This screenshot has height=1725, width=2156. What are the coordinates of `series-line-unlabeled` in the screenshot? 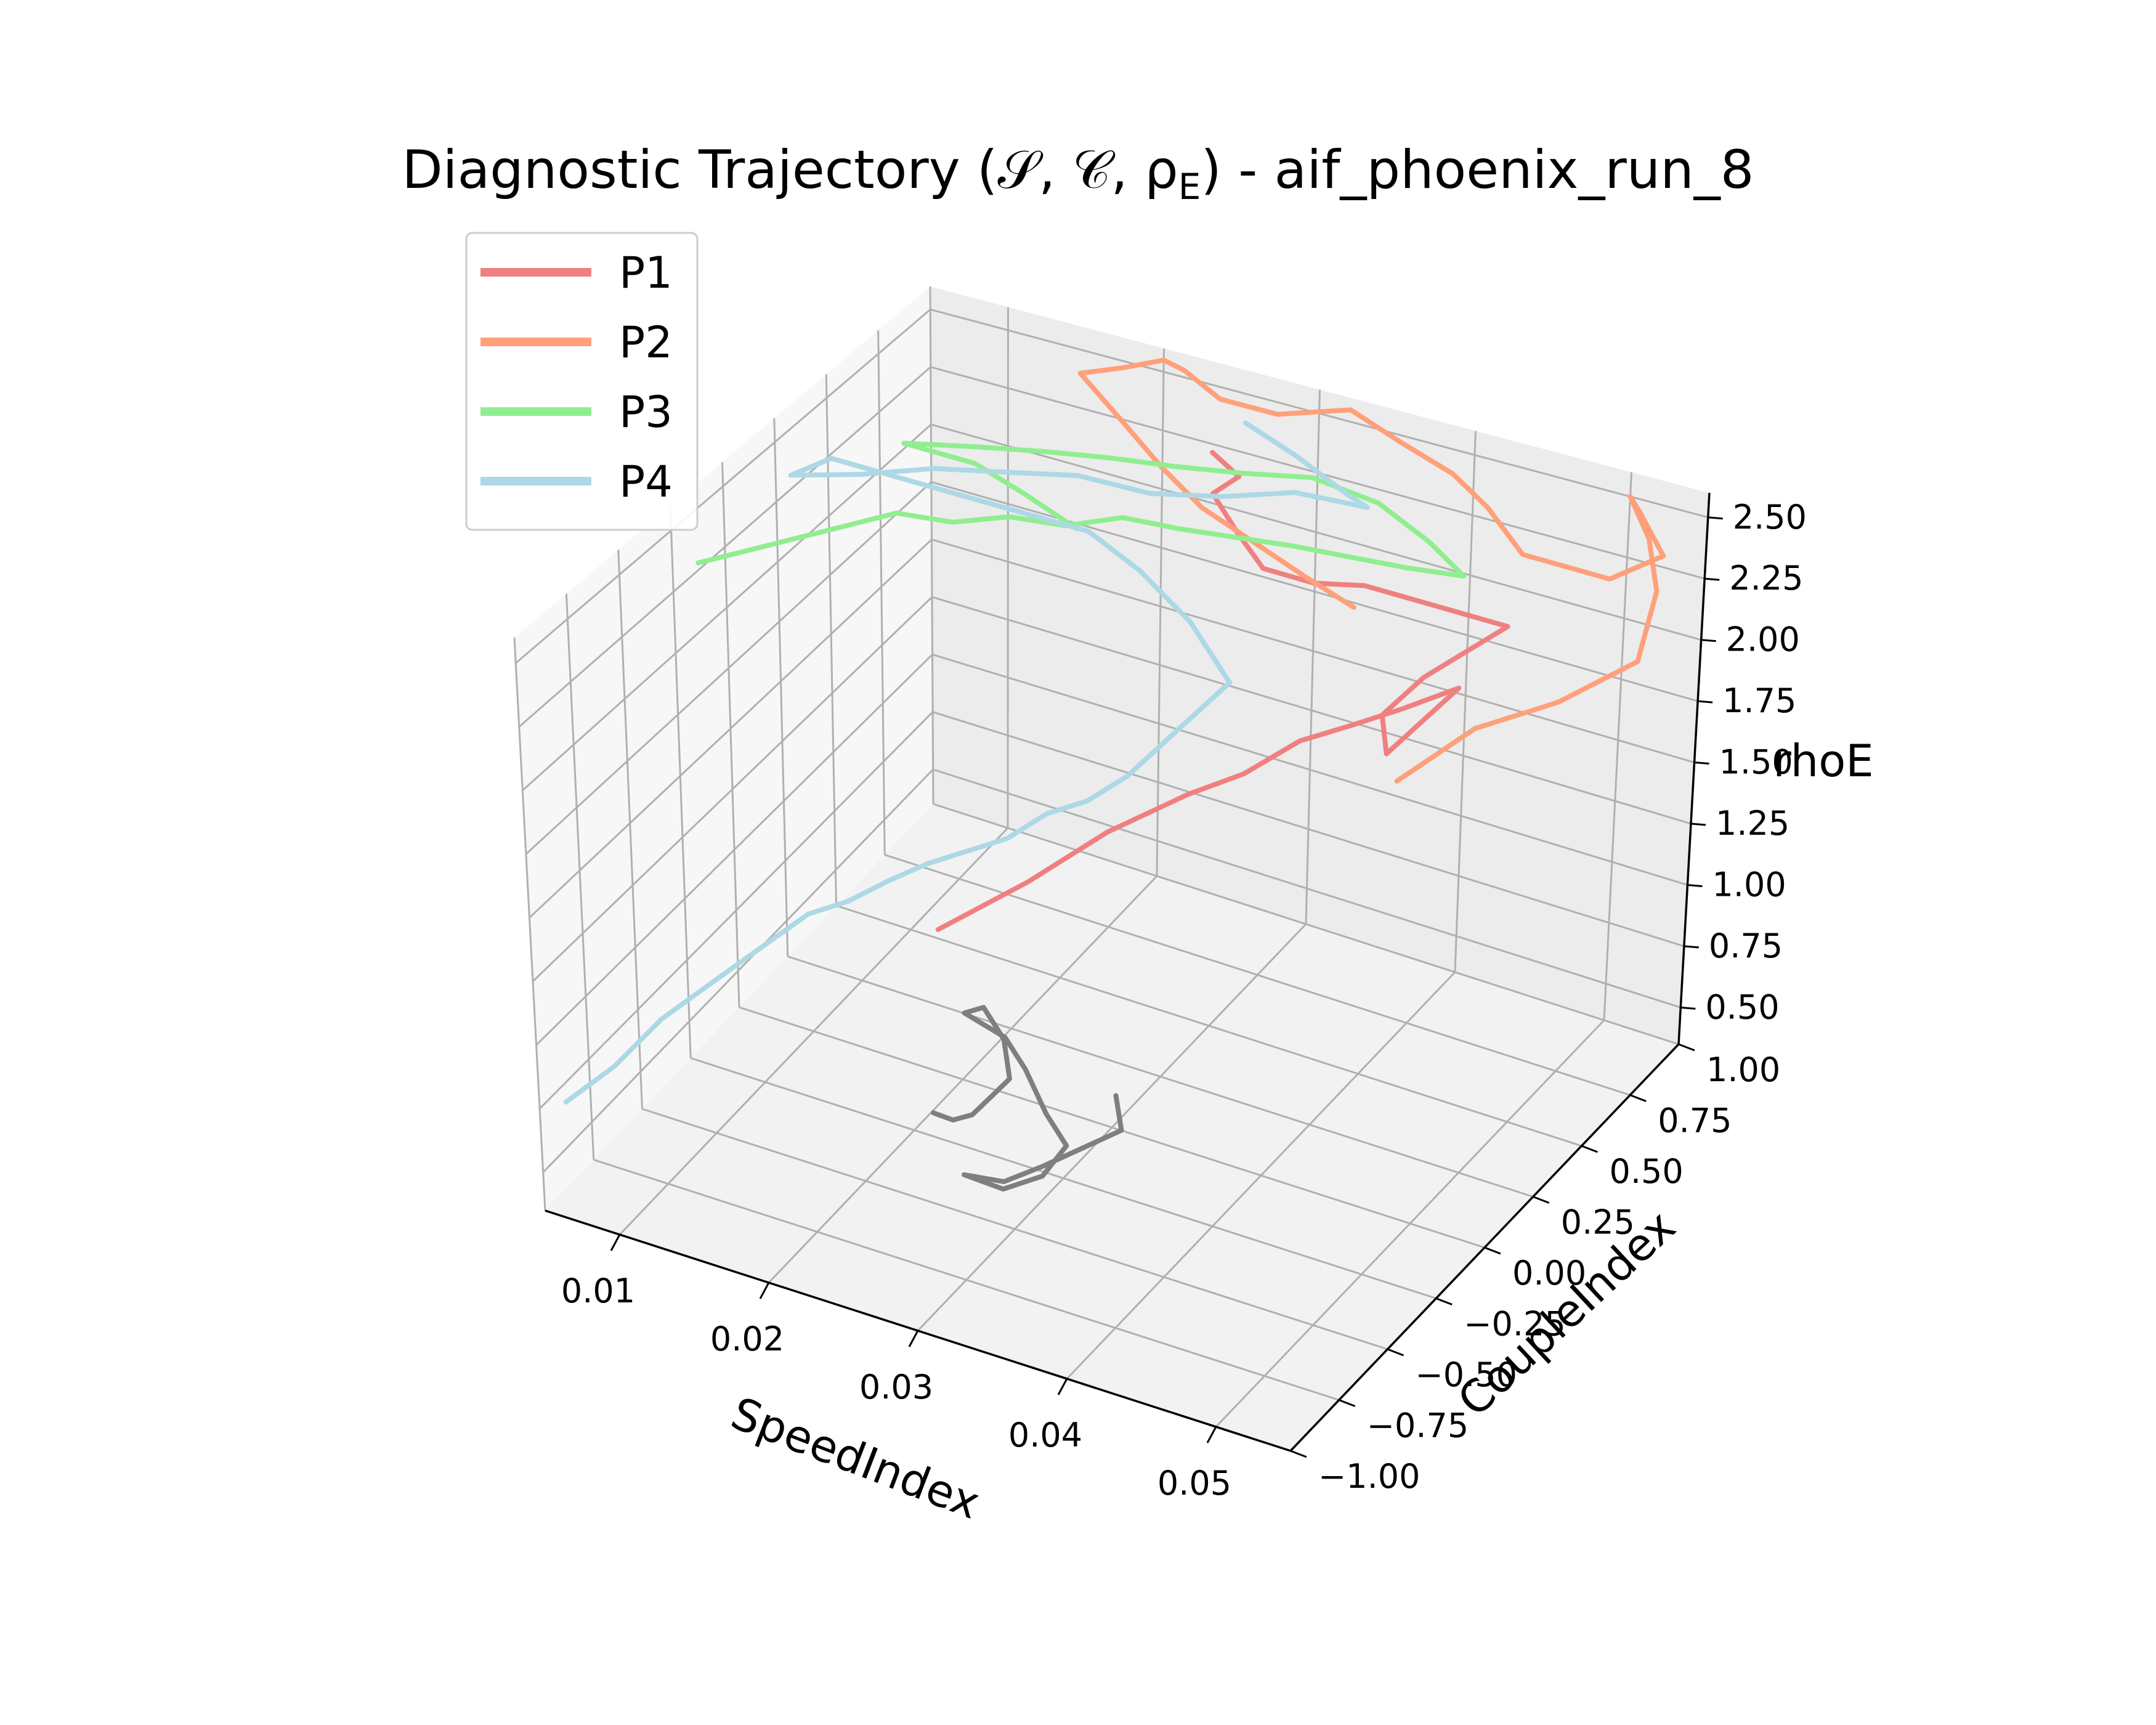 It's located at (1027, 1098).